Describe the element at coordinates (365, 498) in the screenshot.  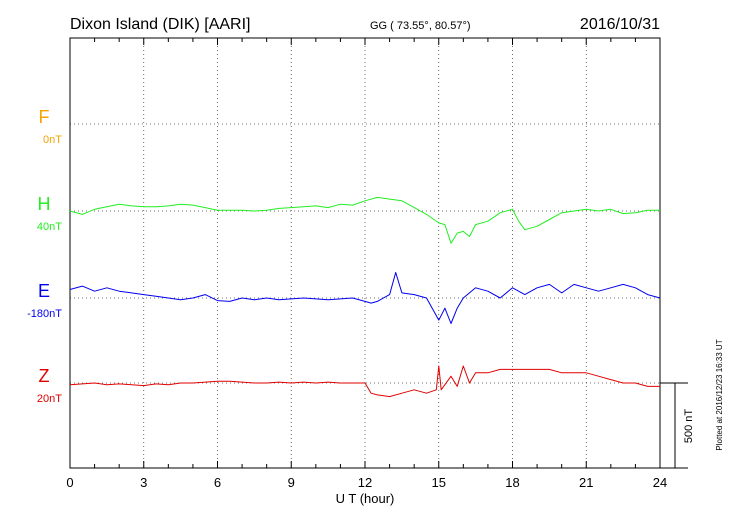
I see `x-axis-label: U T (hour)` at that location.